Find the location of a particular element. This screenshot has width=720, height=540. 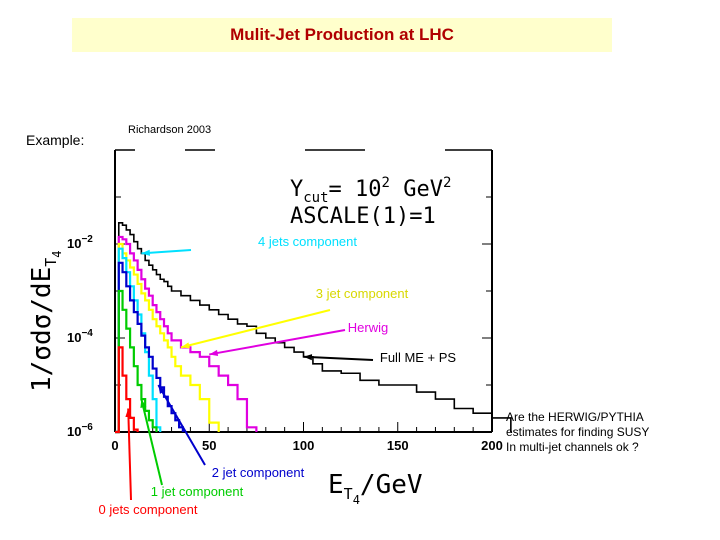

question-line: Are the HERWIG/PYTHIA is located at coordinates (575, 417).